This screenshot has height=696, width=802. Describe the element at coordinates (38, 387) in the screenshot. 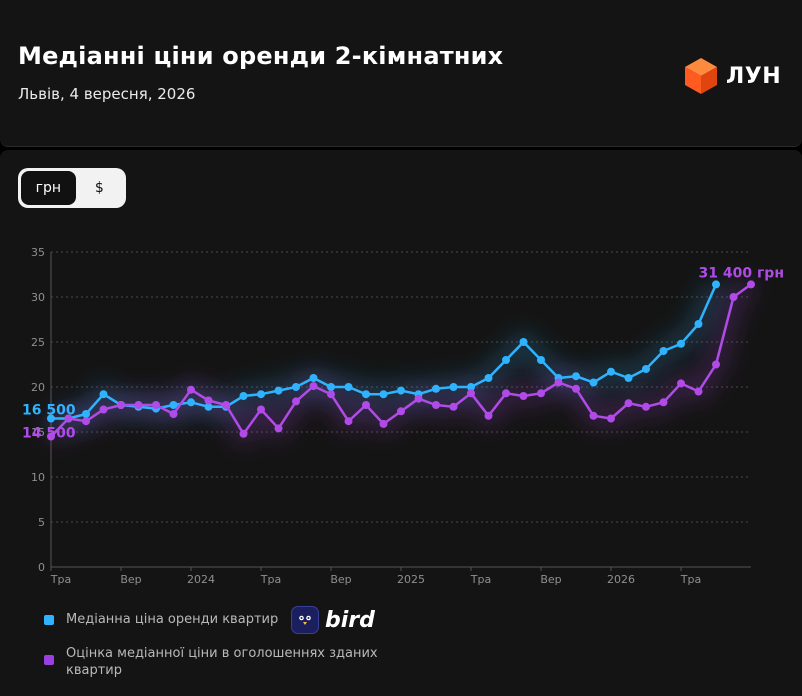

I see `y-tick-label: 20` at that location.